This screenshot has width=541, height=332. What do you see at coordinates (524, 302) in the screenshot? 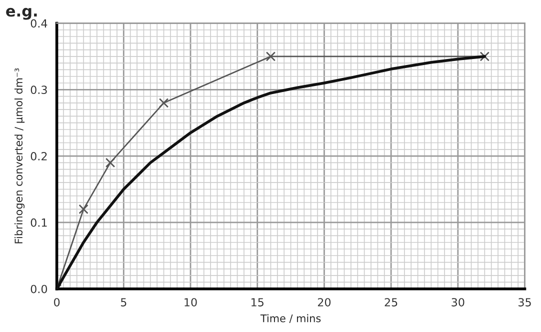
I see `x-tick-label: 35` at bounding box center [524, 302].